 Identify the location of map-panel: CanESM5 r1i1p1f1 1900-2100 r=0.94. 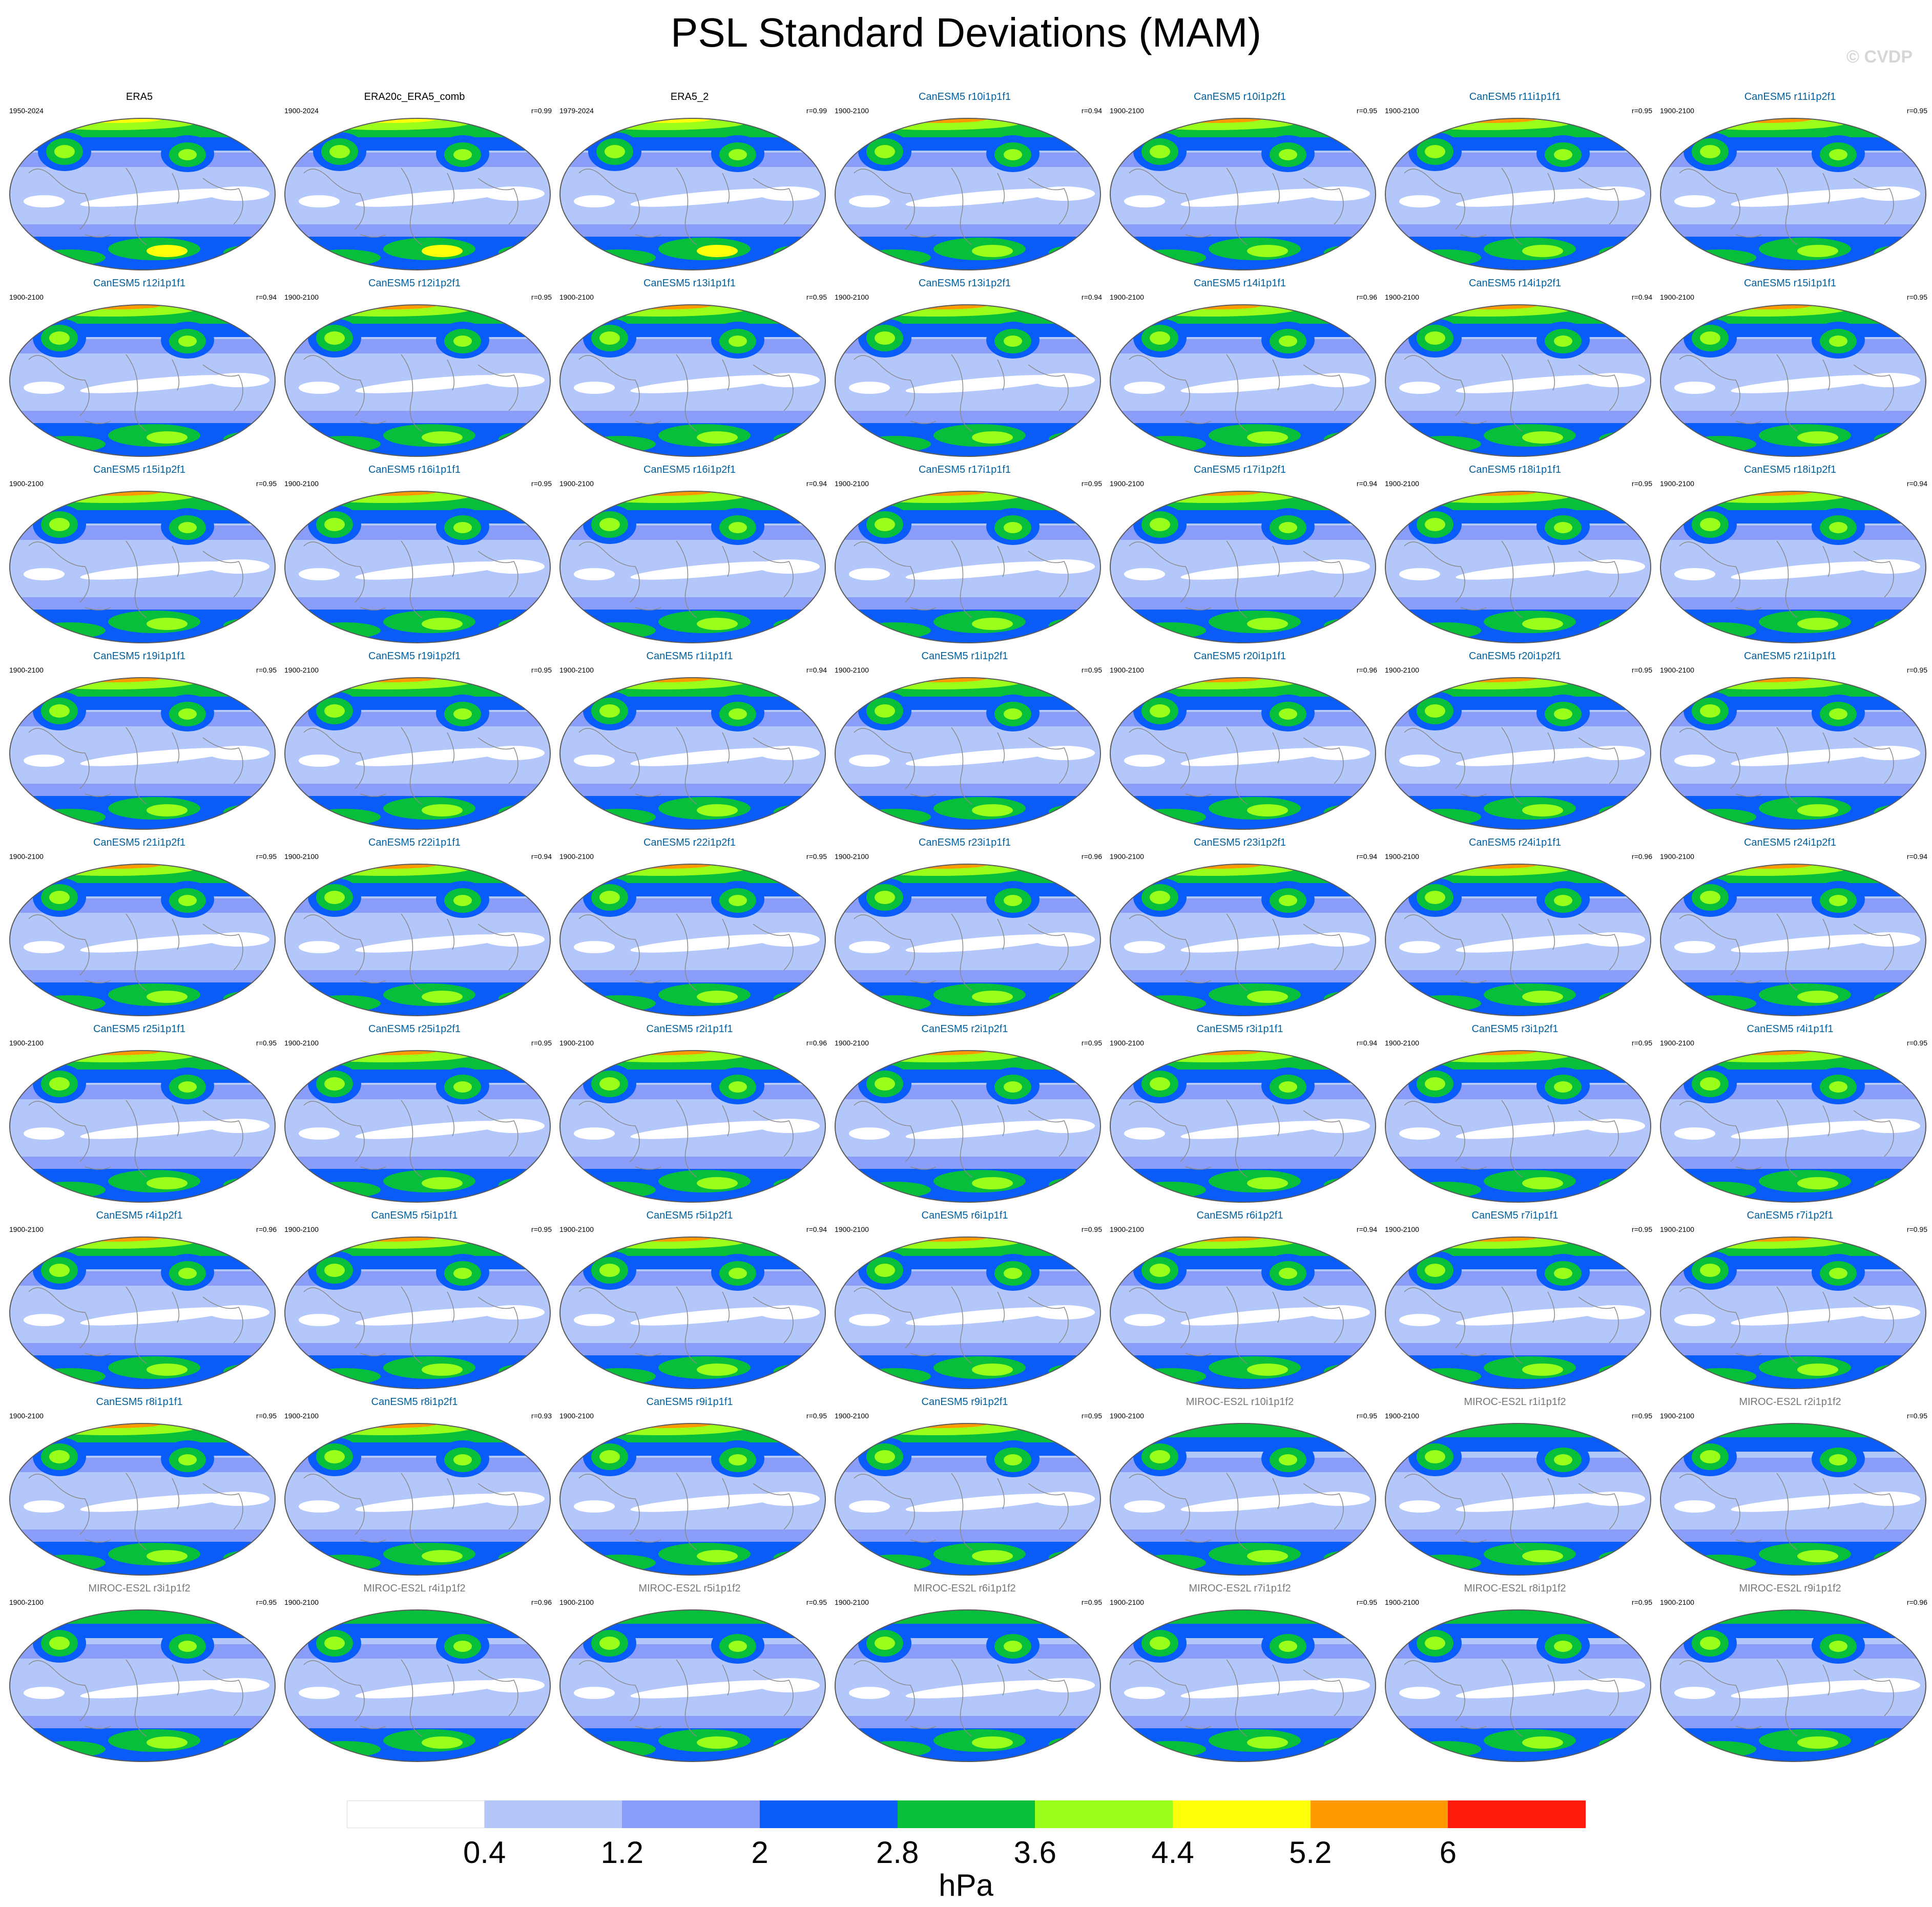
(689, 742).